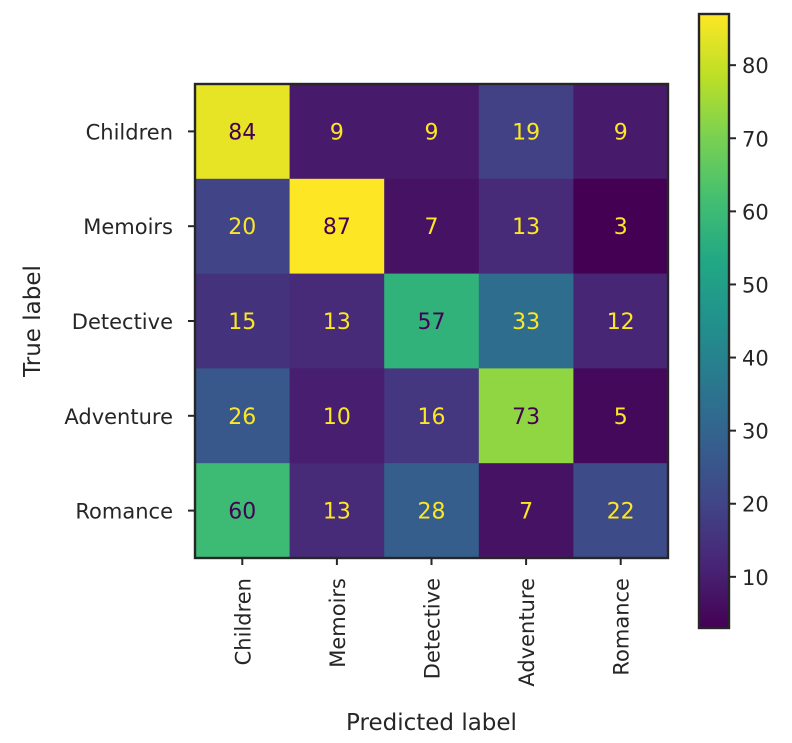 This screenshot has height=743, width=792. I want to click on cell-value-label: 12, so click(621, 322).